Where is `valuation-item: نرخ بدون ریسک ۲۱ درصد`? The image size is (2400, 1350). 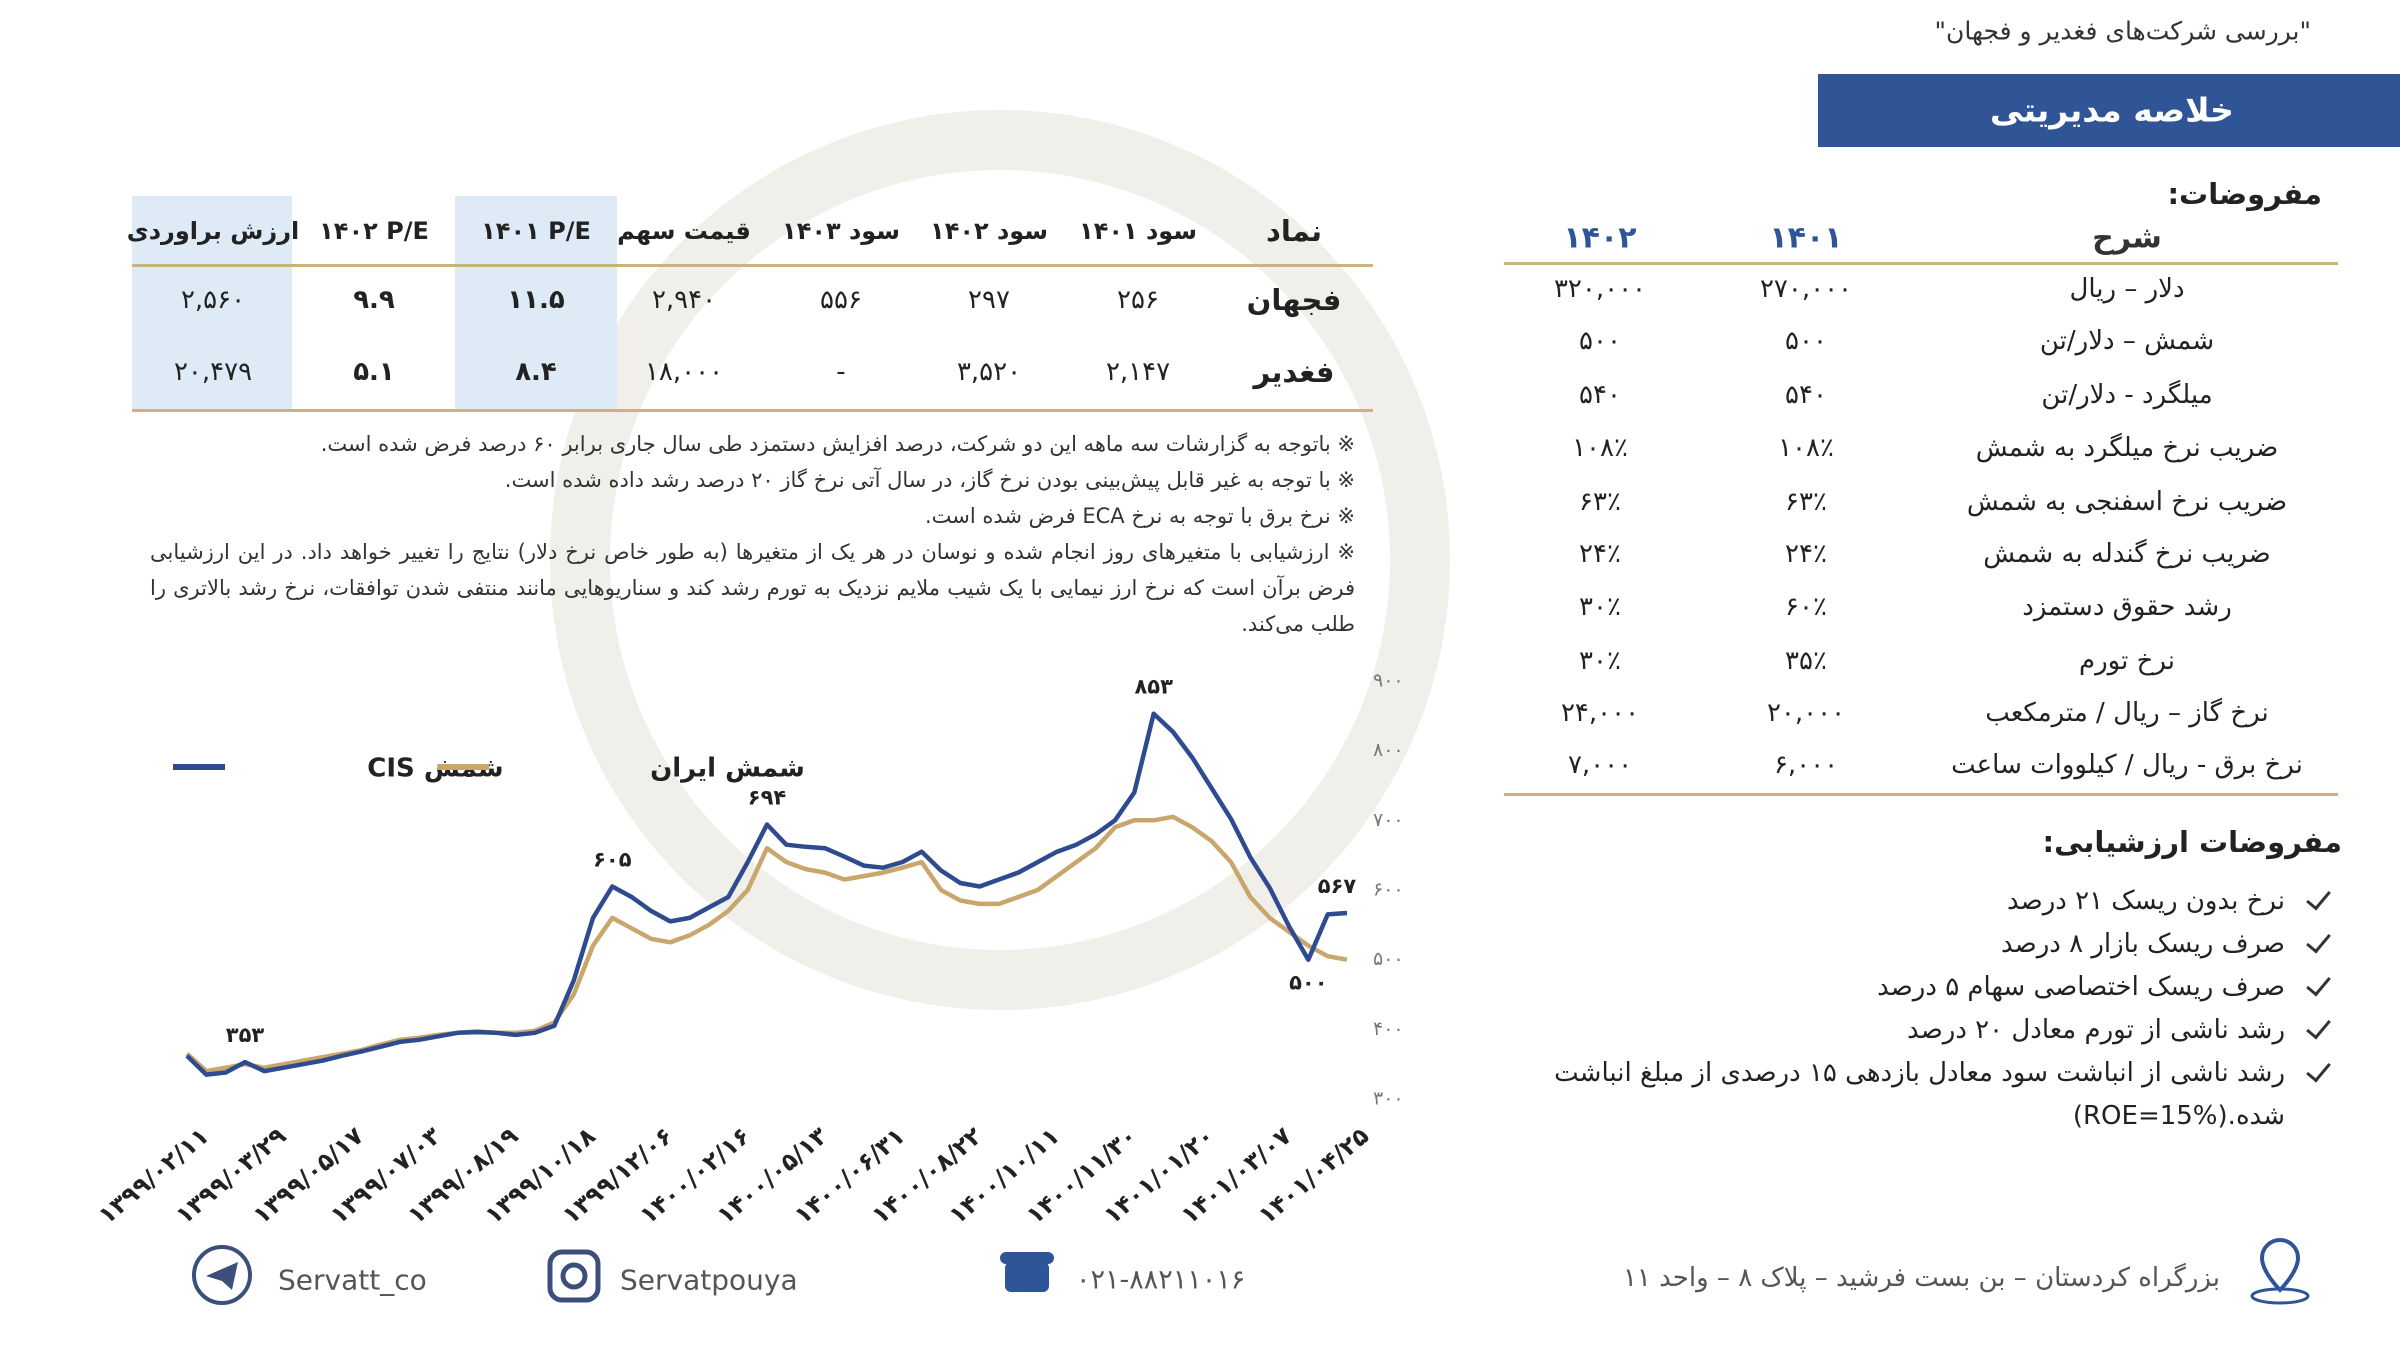 valuation-item: نرخ بدون ریسک ۲۱ درصد is located at coordinates (1930, 901).